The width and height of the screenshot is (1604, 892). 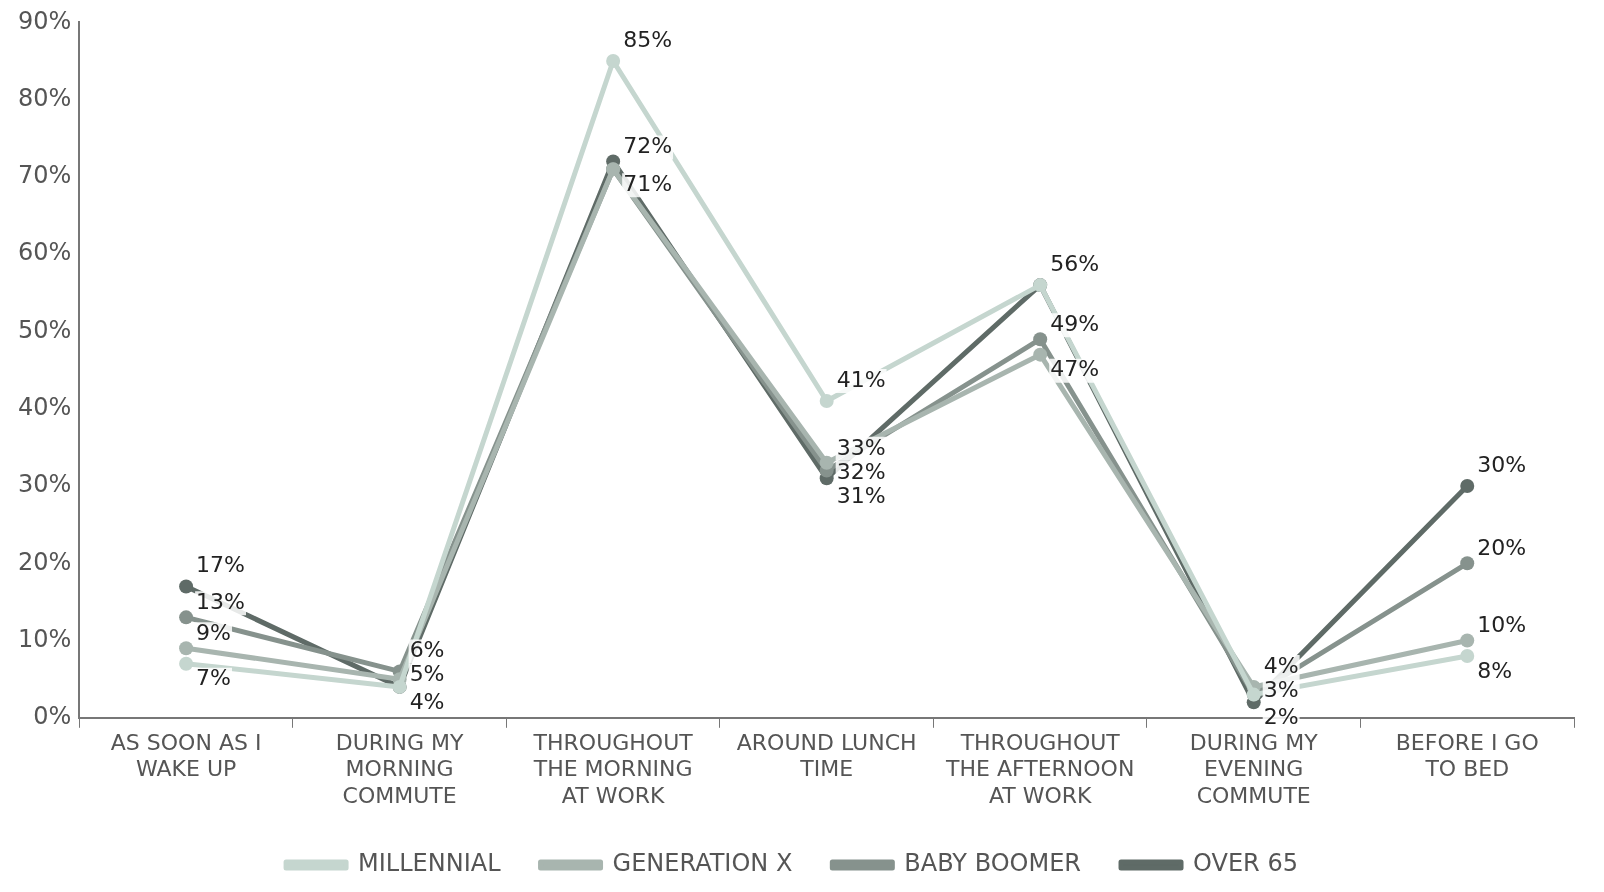 What do you see at coordinates (52, 716) in the screenshot?
I see `y-tick-label: 0%` at bounding box center [52, 716].